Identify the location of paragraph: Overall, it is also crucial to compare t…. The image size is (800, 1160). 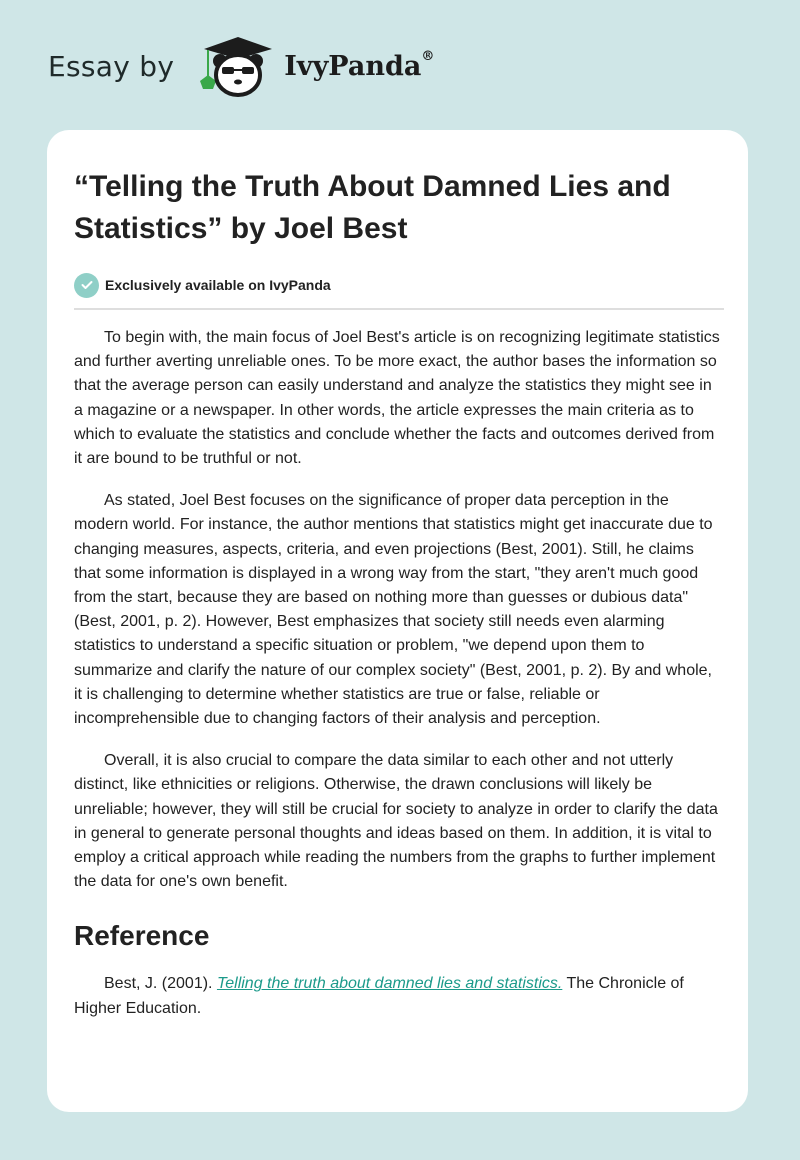
(396, 821).